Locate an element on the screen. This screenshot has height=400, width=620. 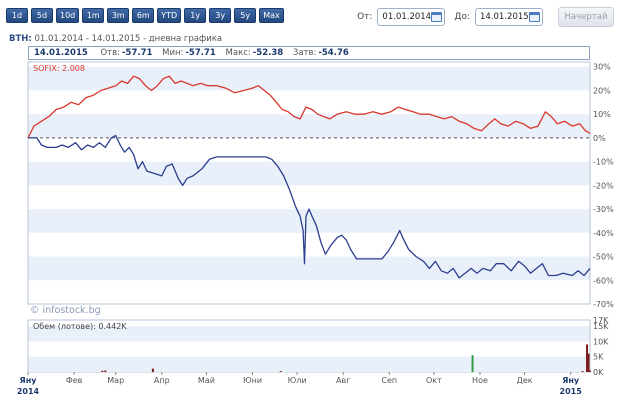
to-date-value: 14.01.2015 is located at coordinates (504, 17).